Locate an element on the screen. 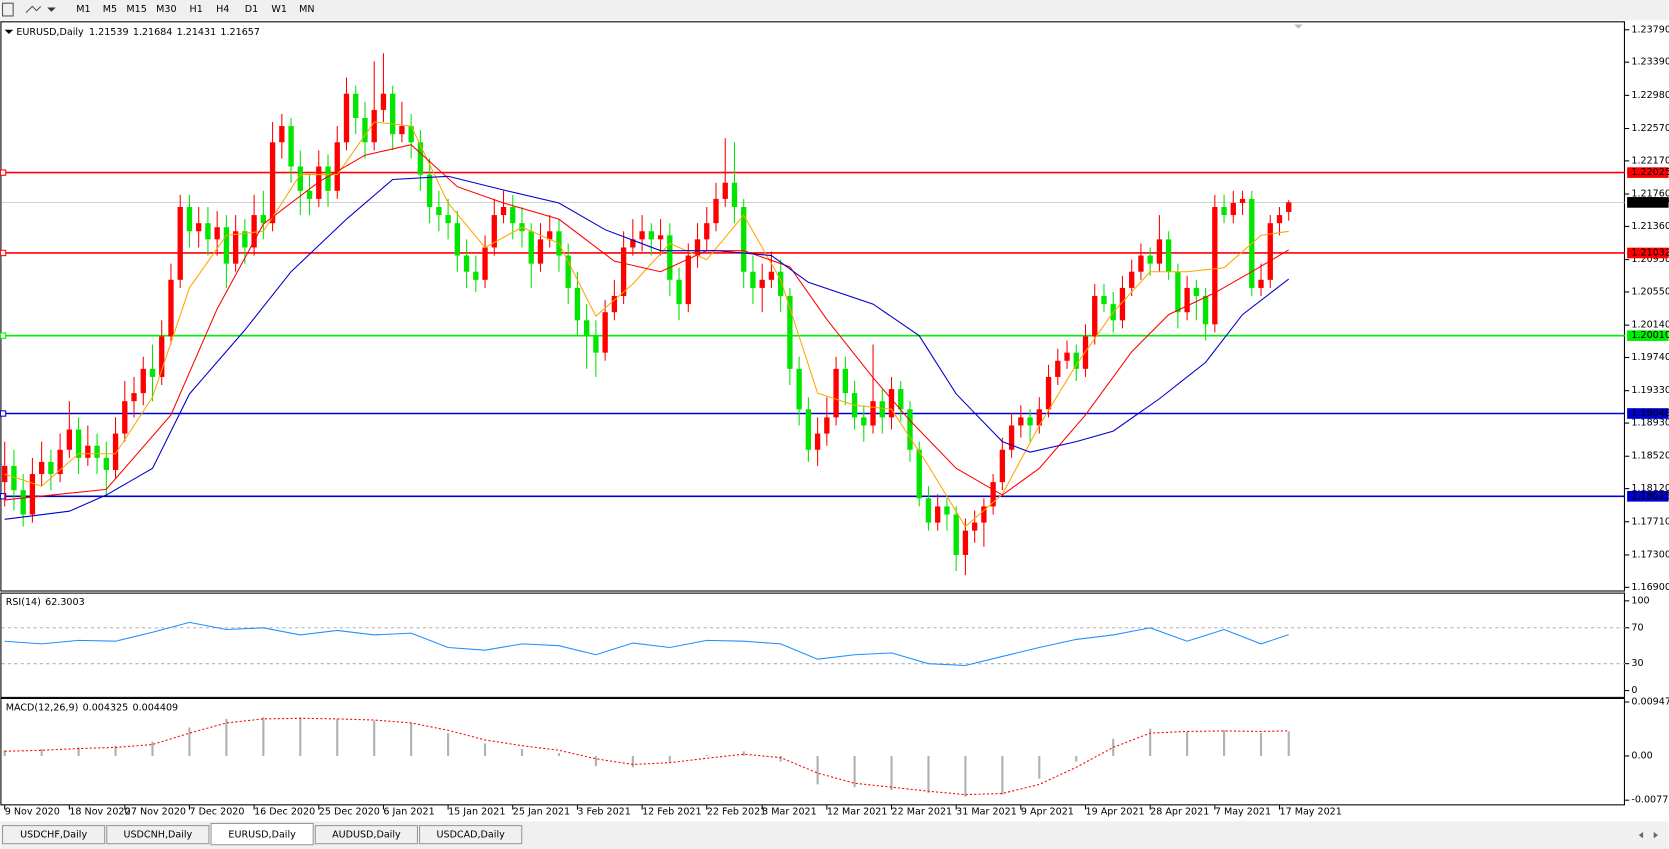 The height and width of the screenshot is (849, 1669). x-tick-label: 31 Mar 2021 is located at coordinates (986, 811).